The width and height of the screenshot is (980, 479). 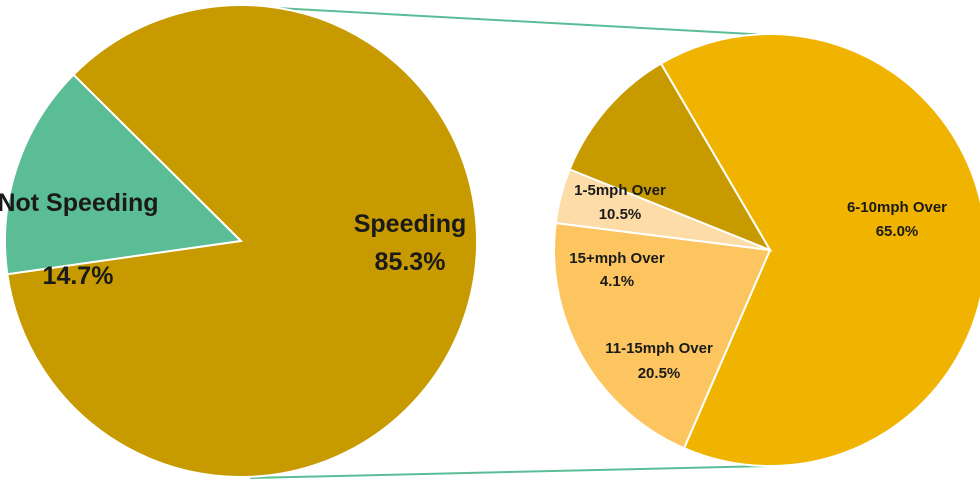 I want to click on slice-label-speeding: Speeding, so click(x=410, y=224).